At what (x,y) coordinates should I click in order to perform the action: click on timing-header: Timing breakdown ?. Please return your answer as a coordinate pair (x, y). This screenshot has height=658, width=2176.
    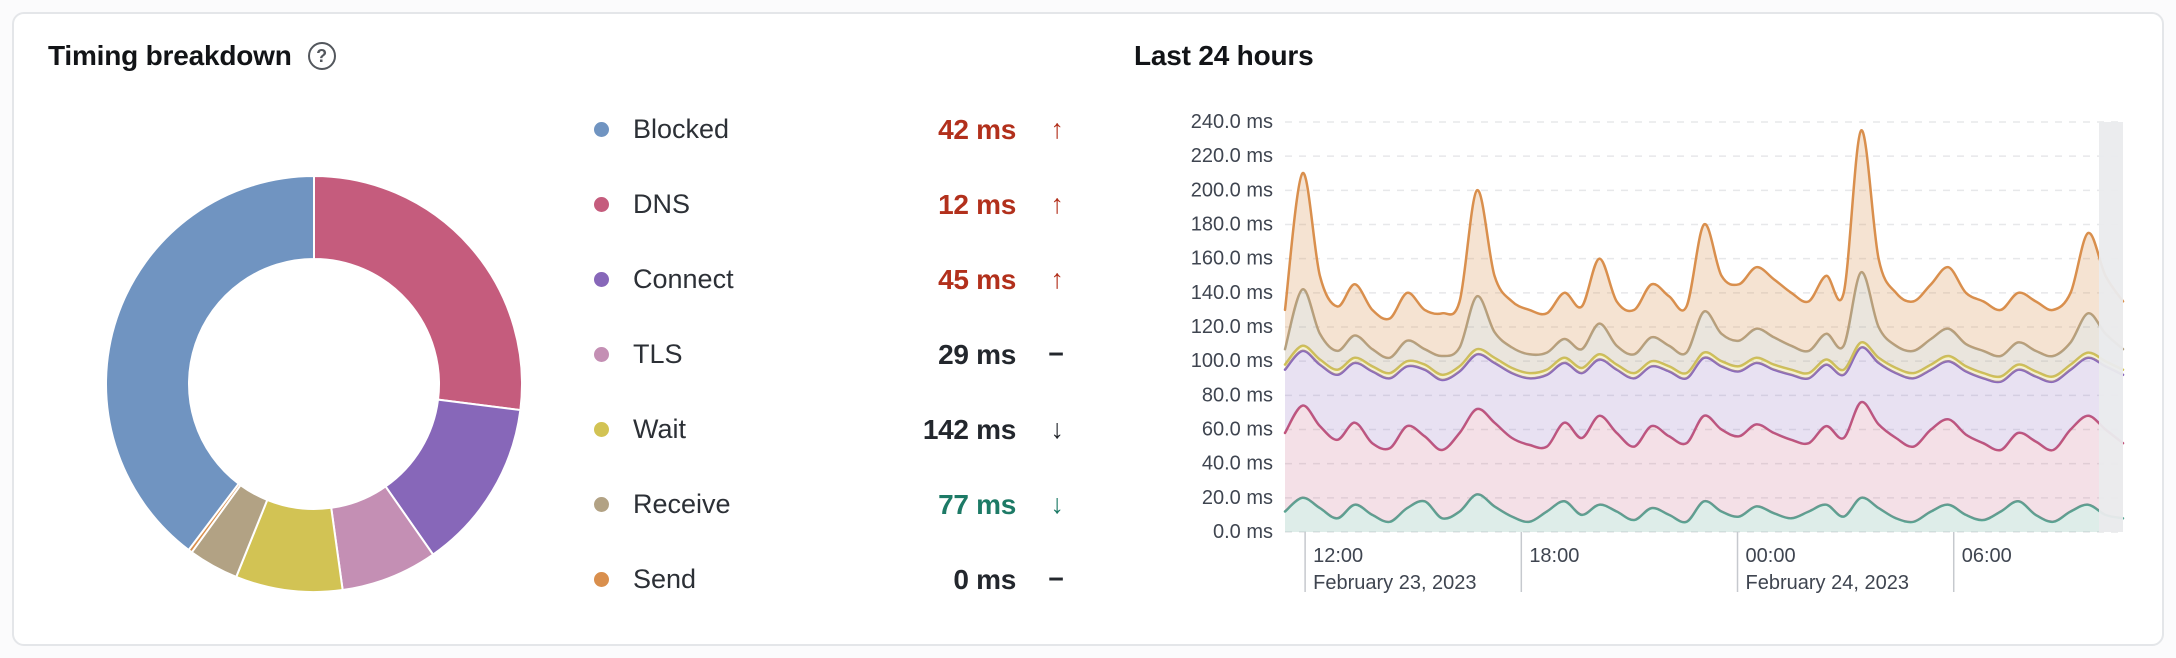
    Looking at the image, I should click on (192, 56).